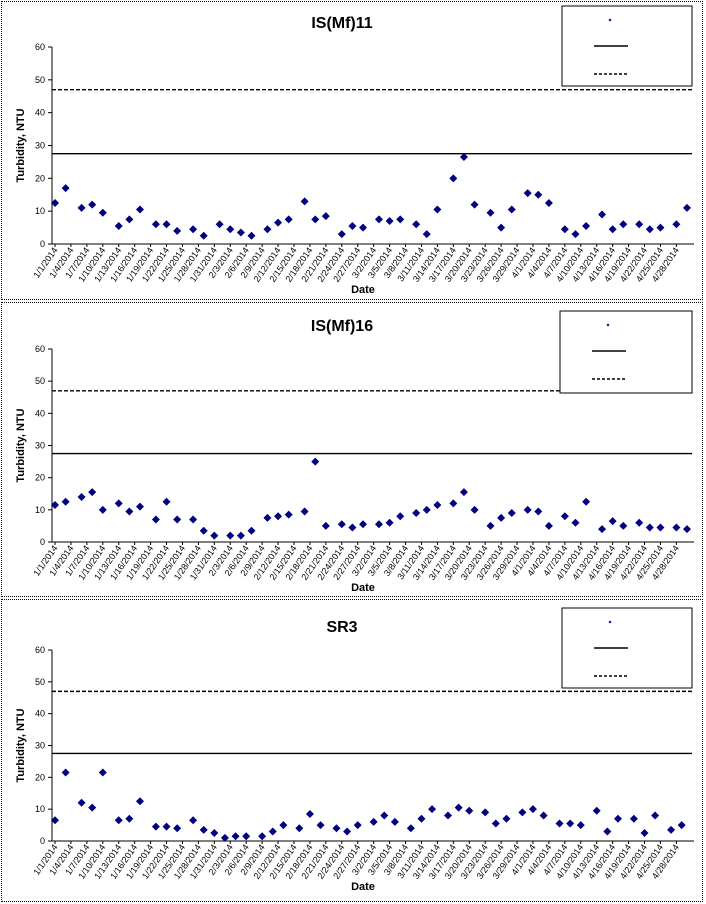  Describe the element at coordinates (40, 510) in the screenshot. I see `y-tick-label: 10` at that location.